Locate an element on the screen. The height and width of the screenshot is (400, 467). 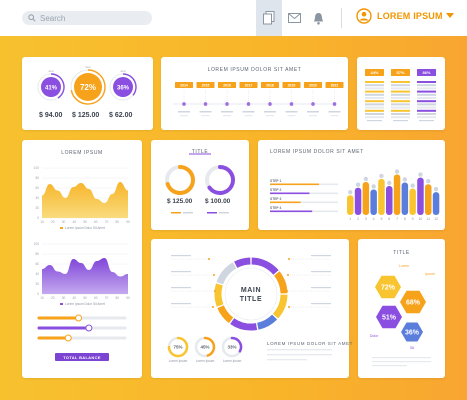
mail-icon is located at coordinates (294, 18).